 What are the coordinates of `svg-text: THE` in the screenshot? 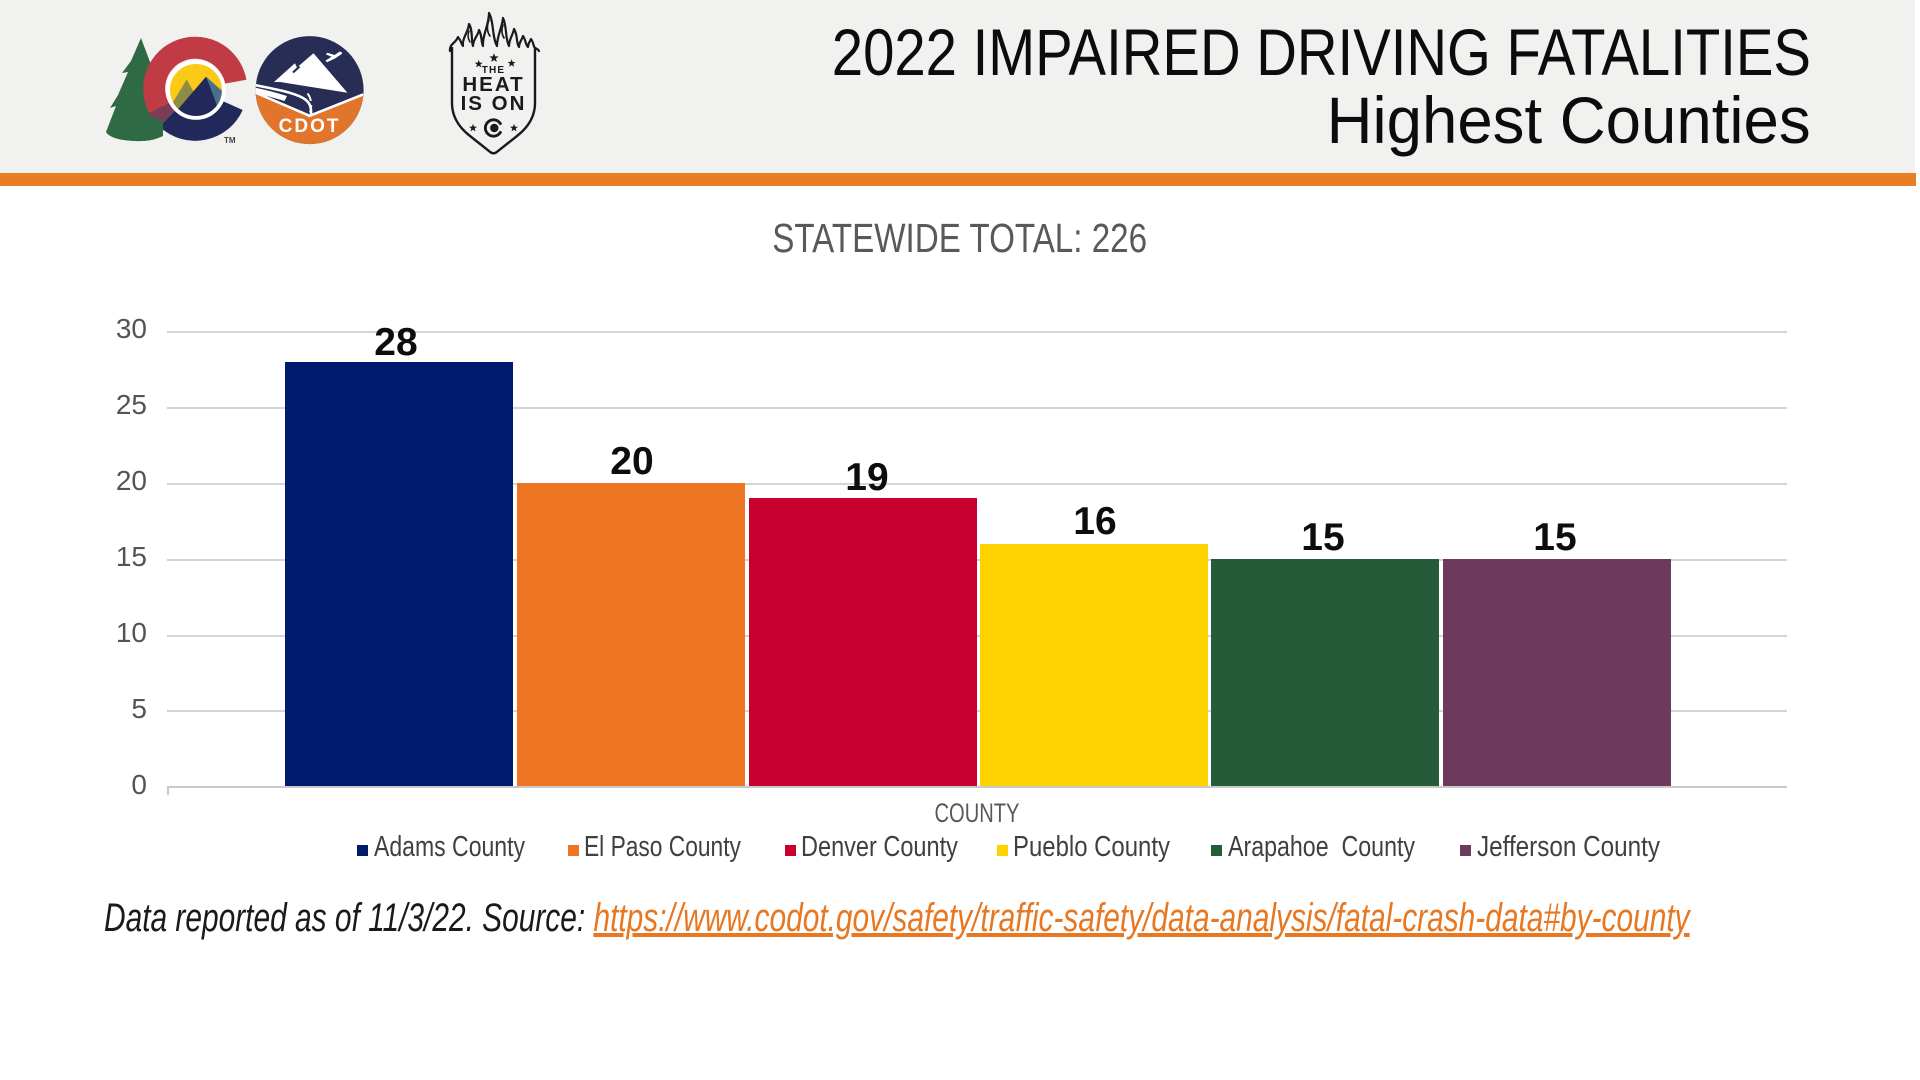 It's located at (494, 70).